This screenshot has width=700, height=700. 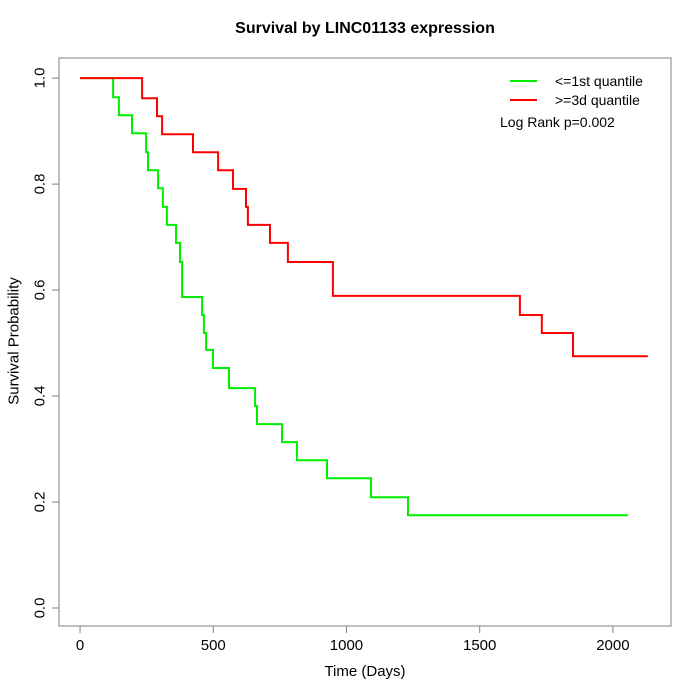 I want to click on y-tick-label: 0.4, so click(x=40, y=396).